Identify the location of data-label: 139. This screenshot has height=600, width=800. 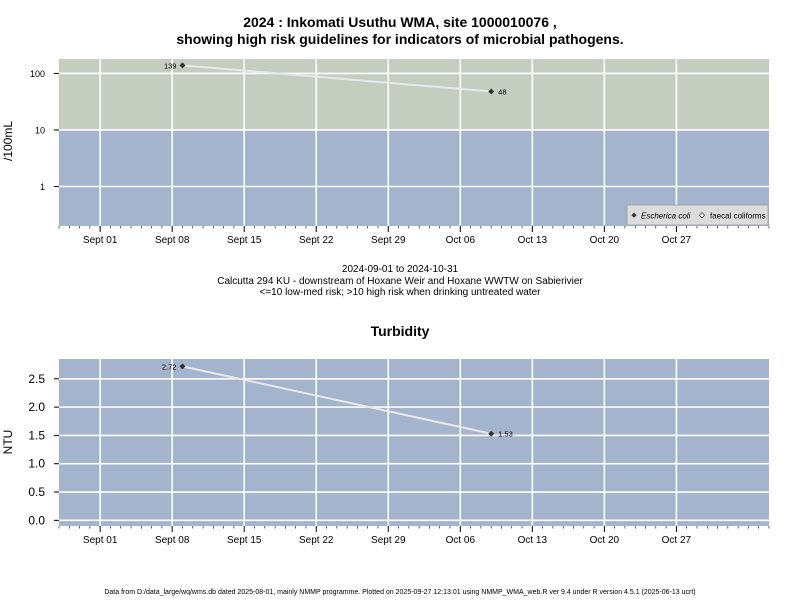
(170, 65).